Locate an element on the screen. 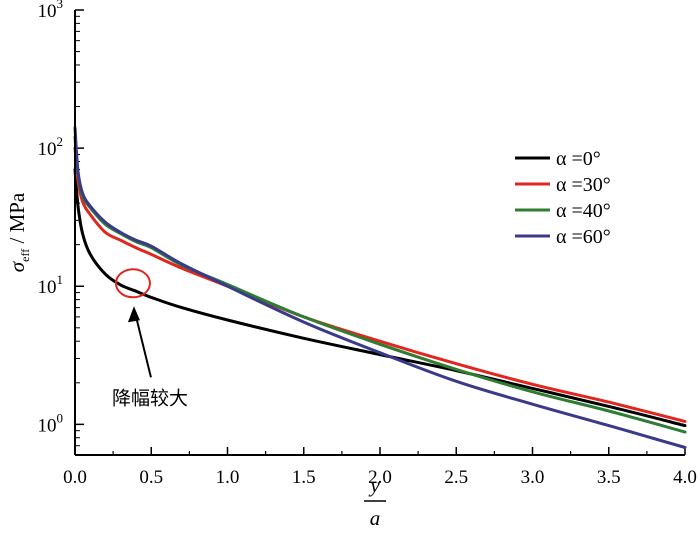 The height and width of the screenshot is (547, 700). annotation: 降幅较大 is located at coordinates (150, 338).